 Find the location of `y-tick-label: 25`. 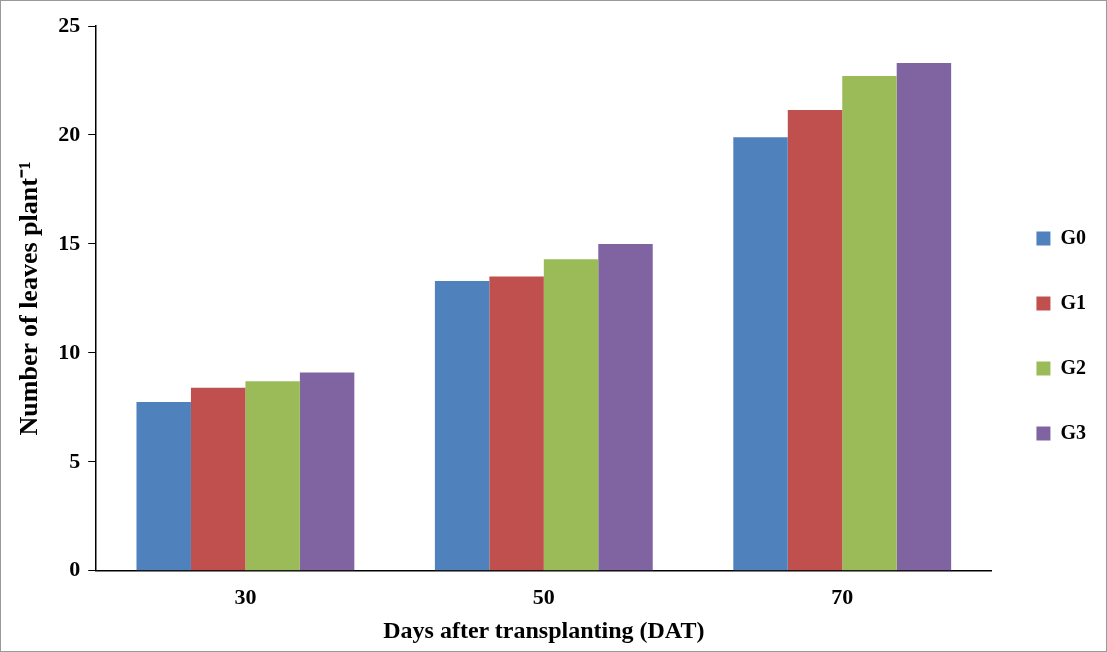

y-tick-label: 25 is located at coordinates (69, 24).